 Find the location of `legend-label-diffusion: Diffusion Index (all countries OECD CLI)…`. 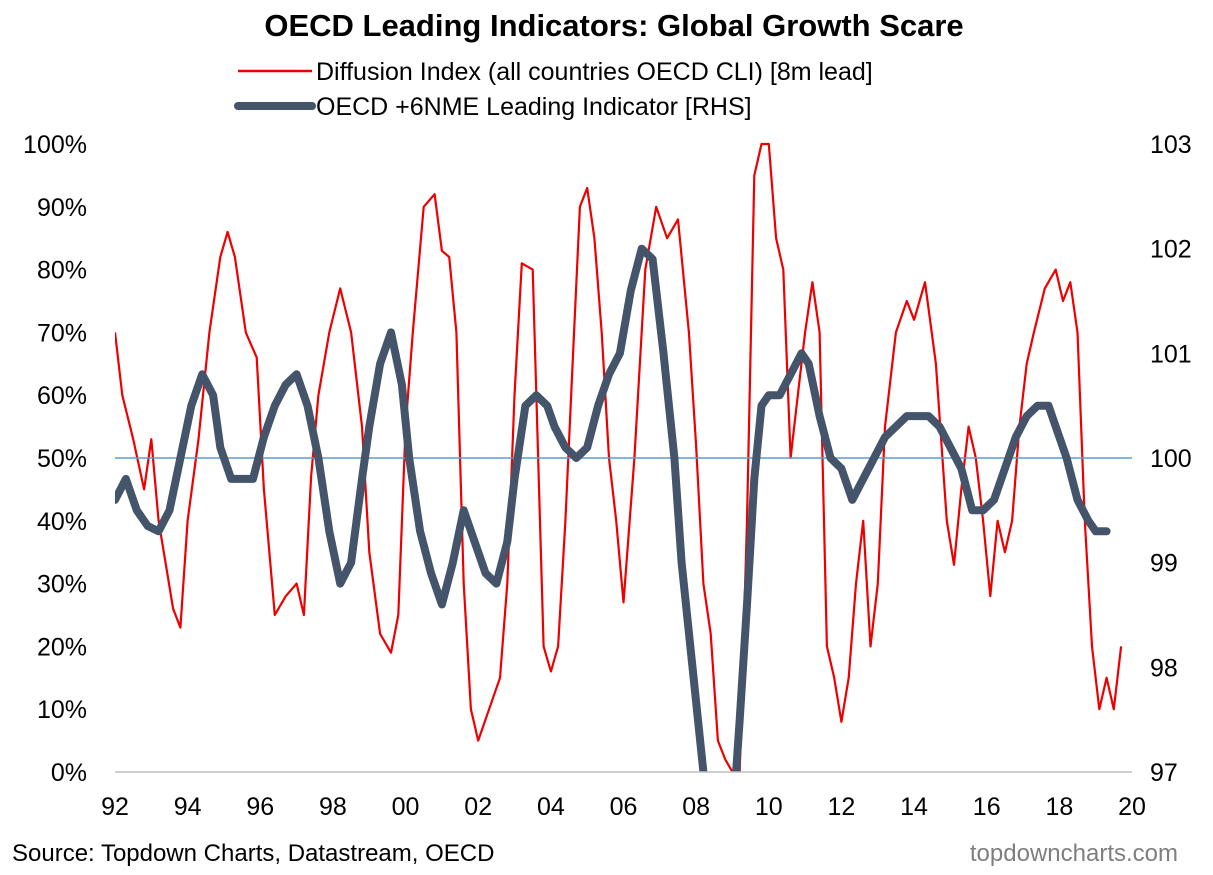

legend-label-diffusion: Diffusion Index (all countries OECD CLI)… is located at coordinates (594, 72).